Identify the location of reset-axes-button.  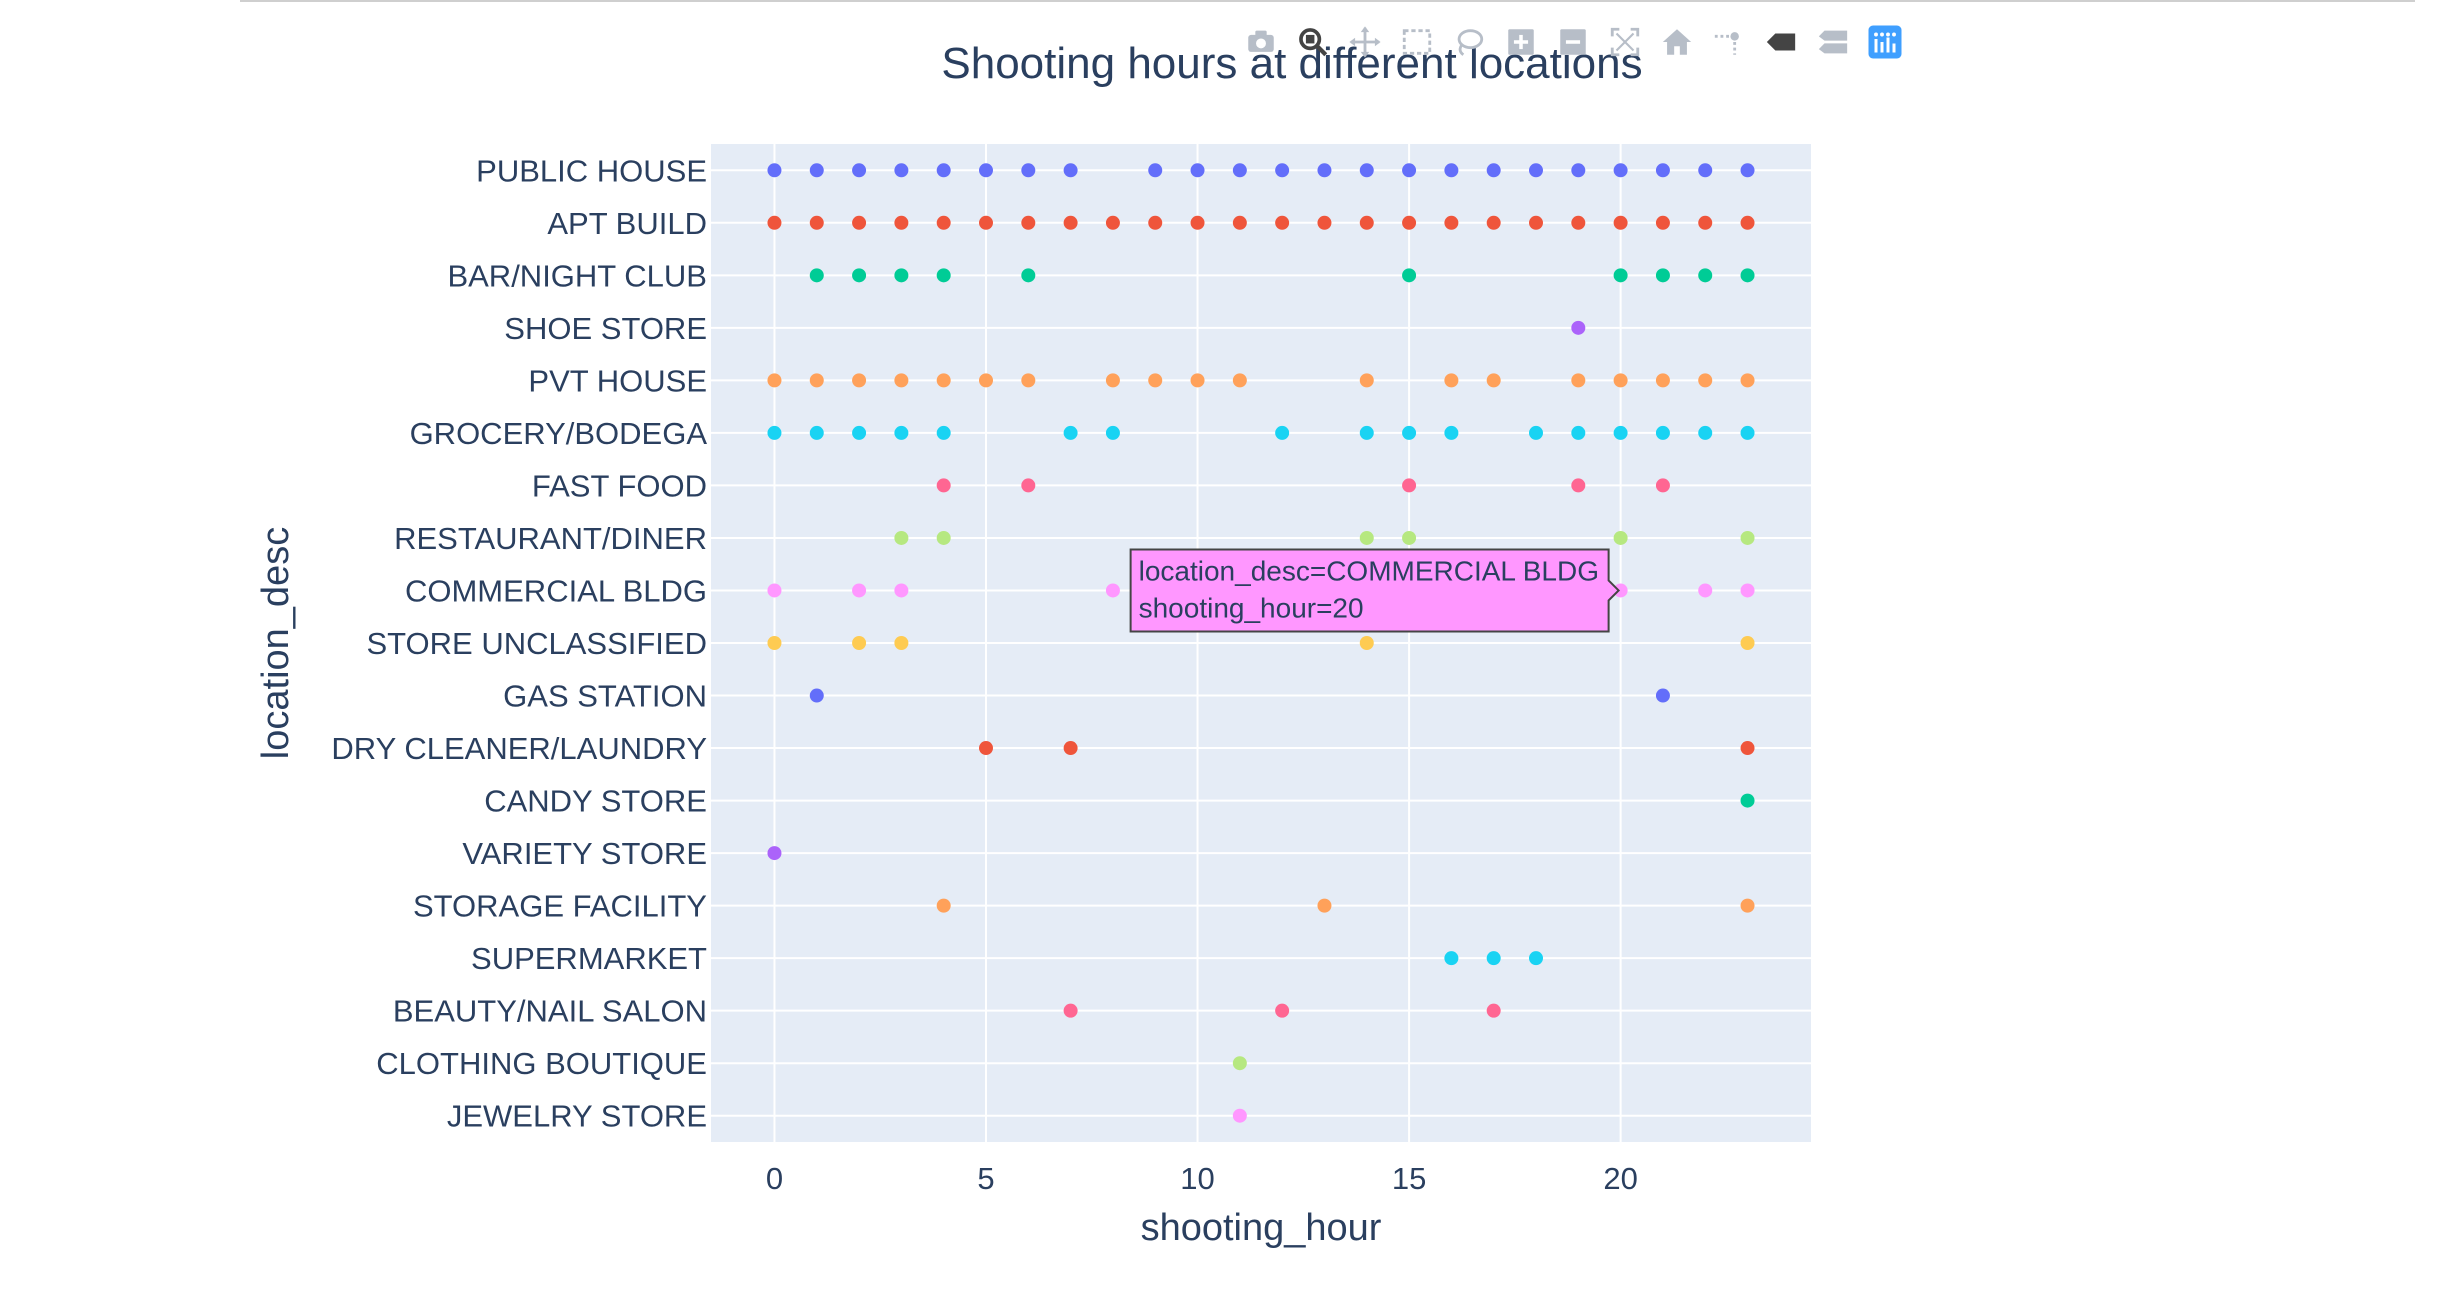
(1677, 42).